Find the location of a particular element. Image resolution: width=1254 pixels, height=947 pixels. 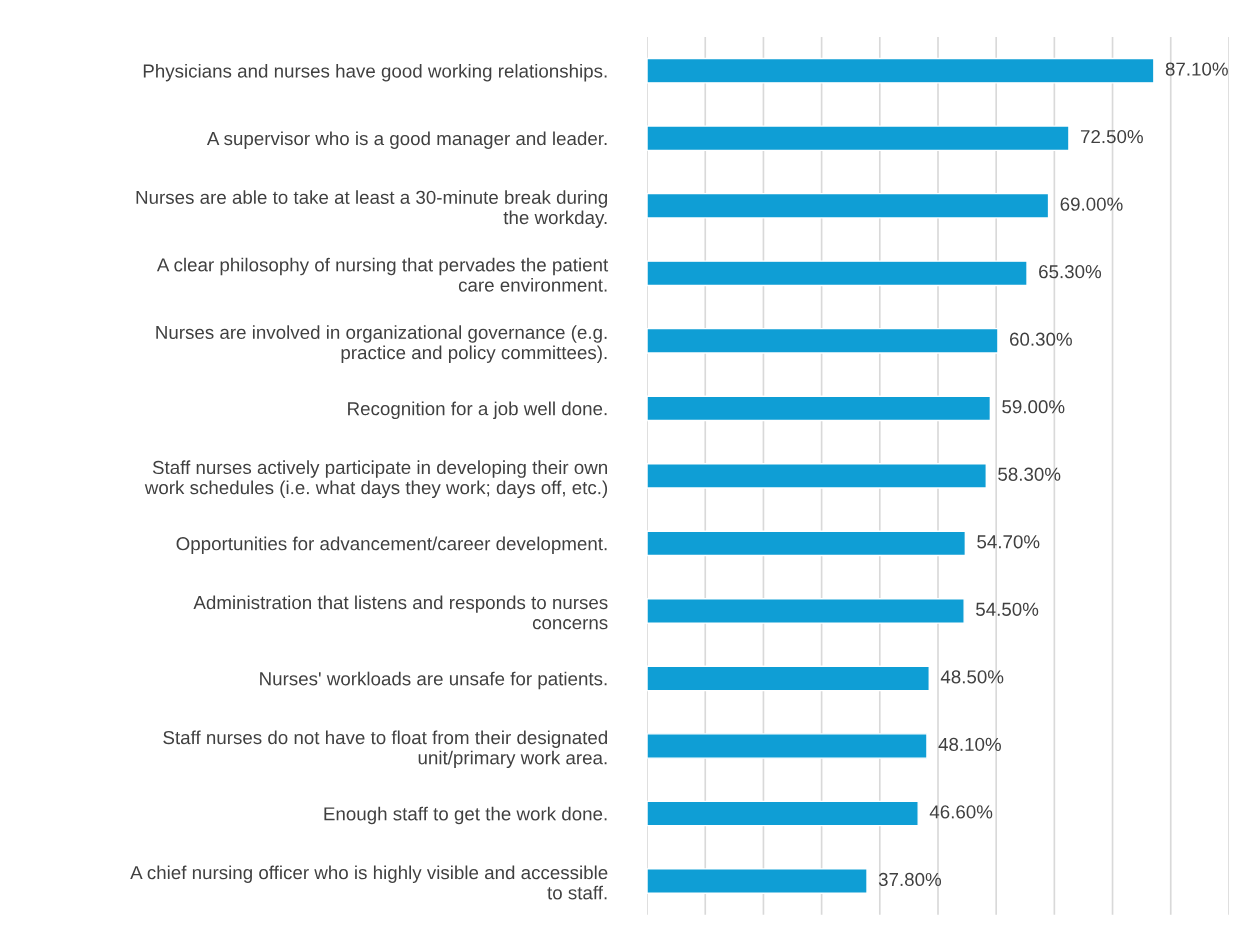

y-tick-label: A clear philosophy of nursing that pervades the patient care environment. is located at coordinates (382, 274).